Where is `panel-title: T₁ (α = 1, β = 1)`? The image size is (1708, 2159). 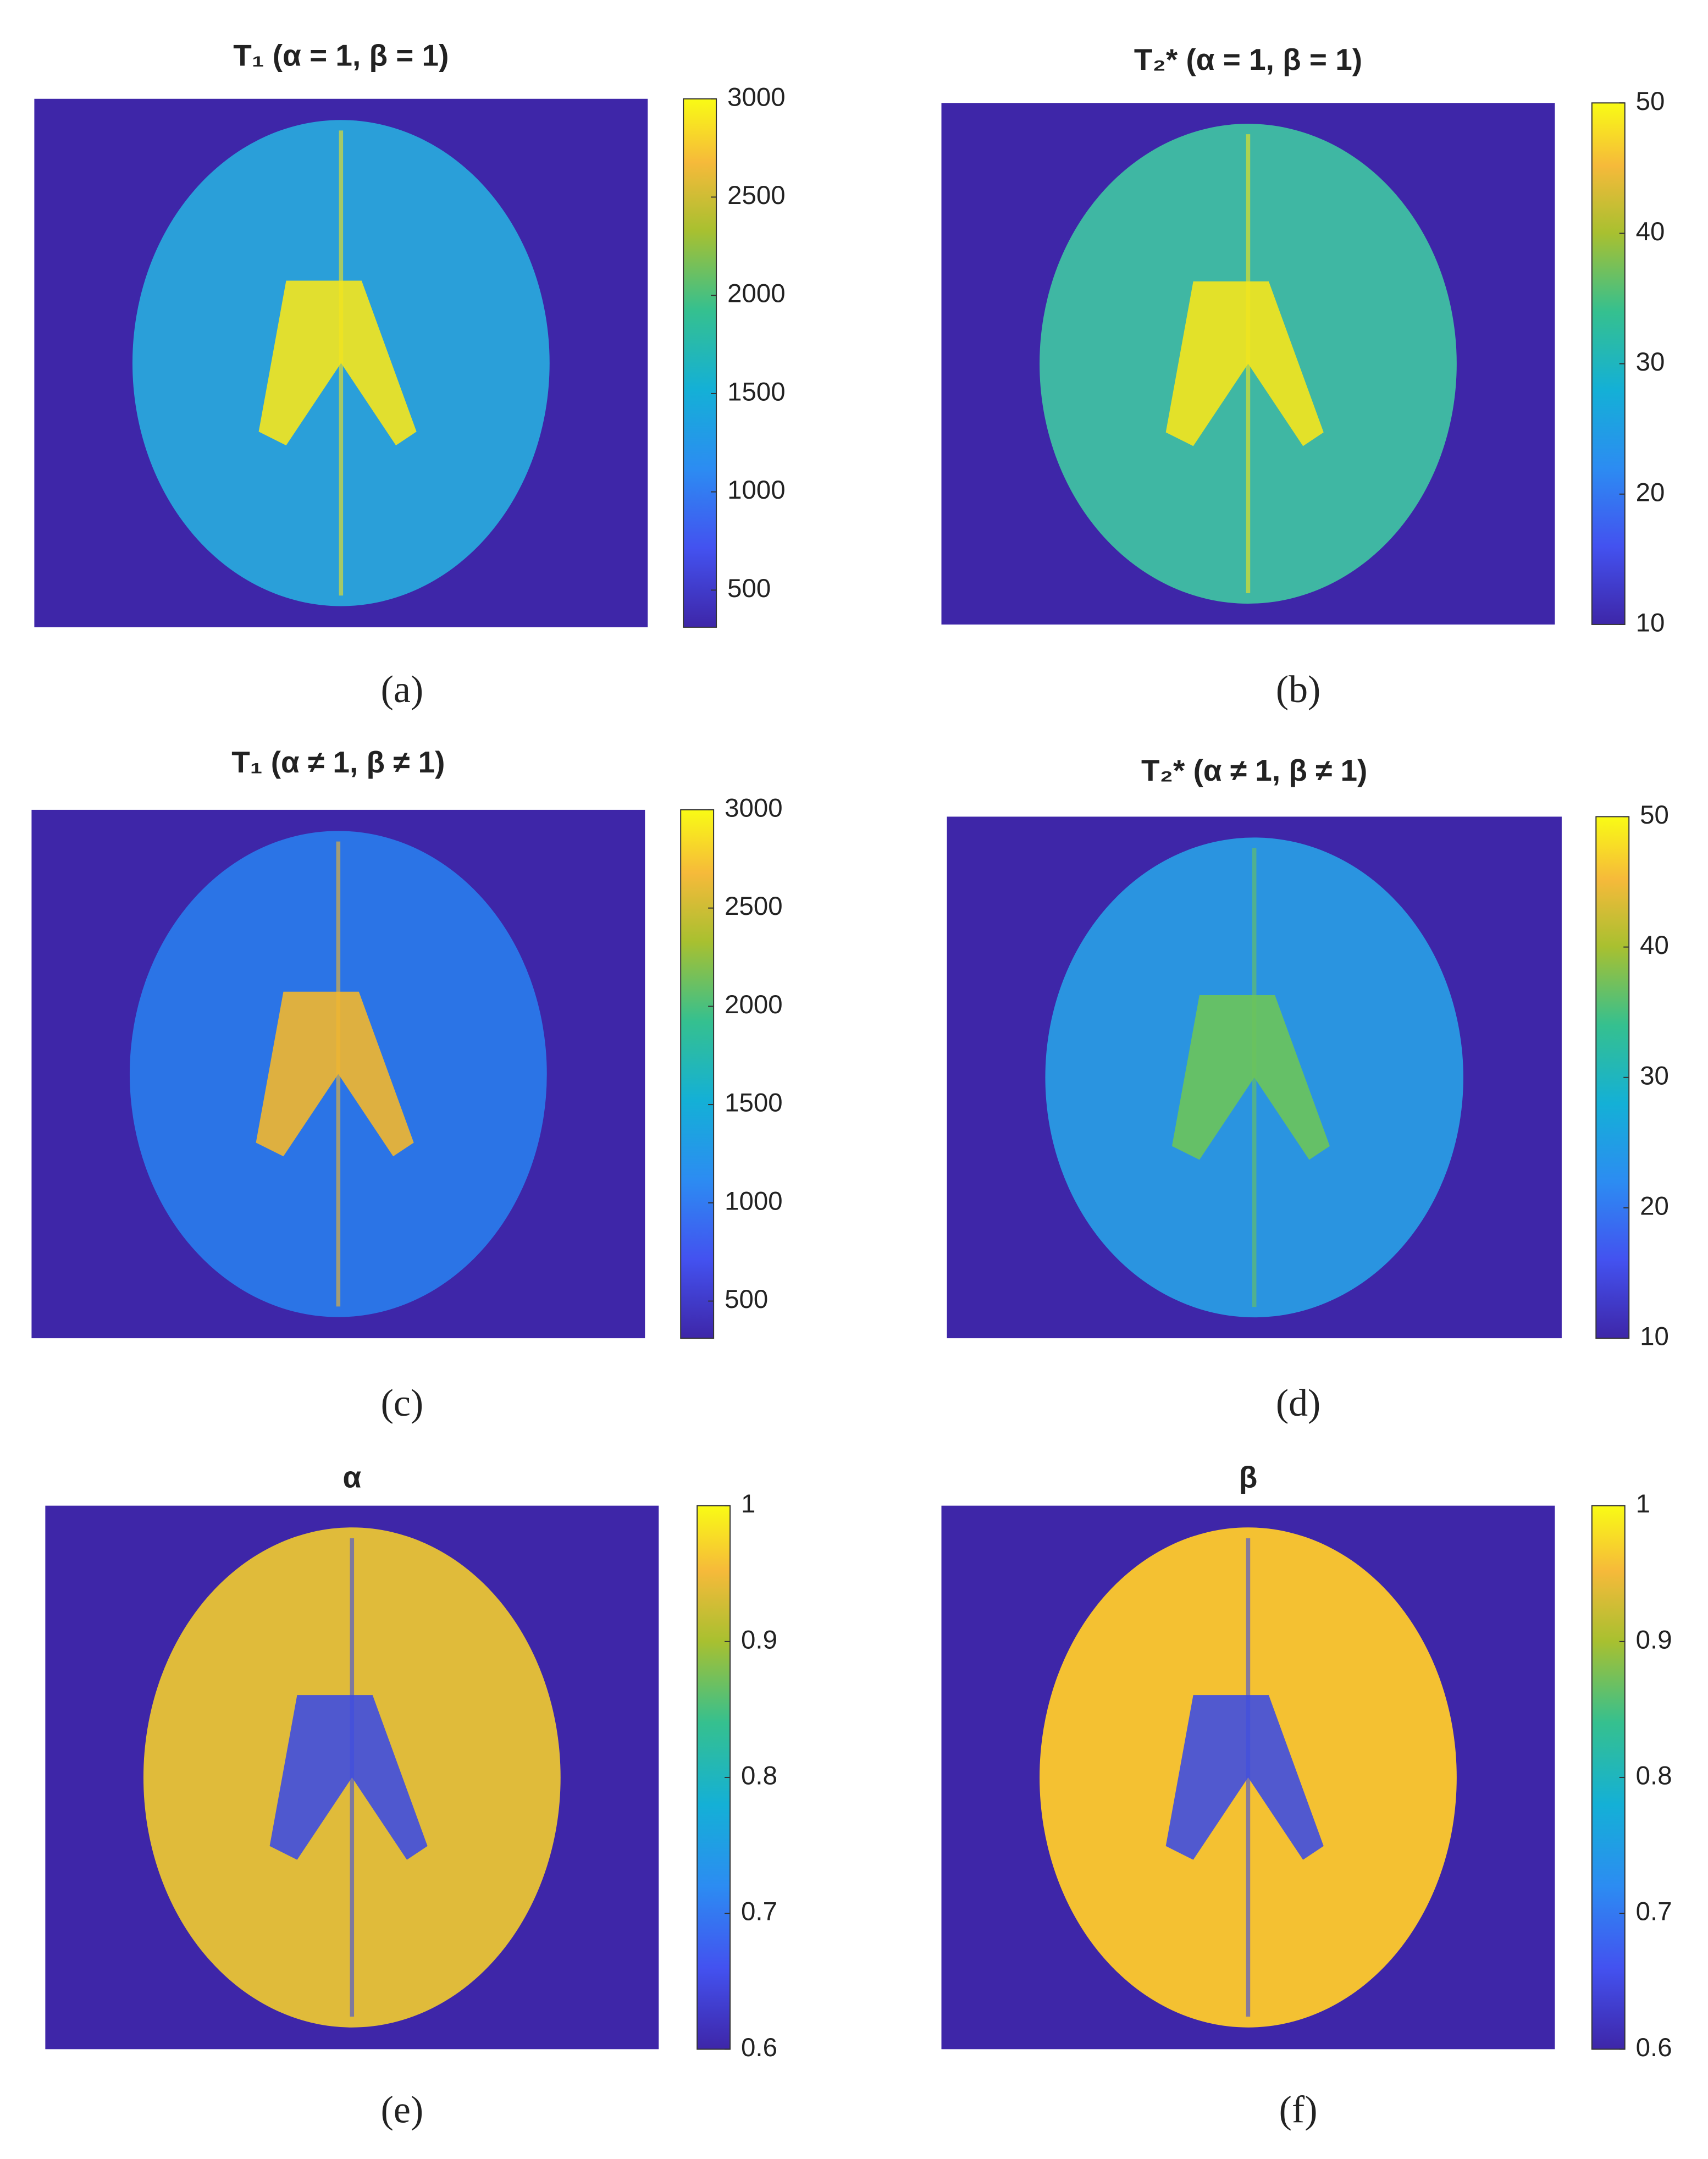 panel-title: T₁ (α = 1, β = 1) is located at coordinates (341, 55).